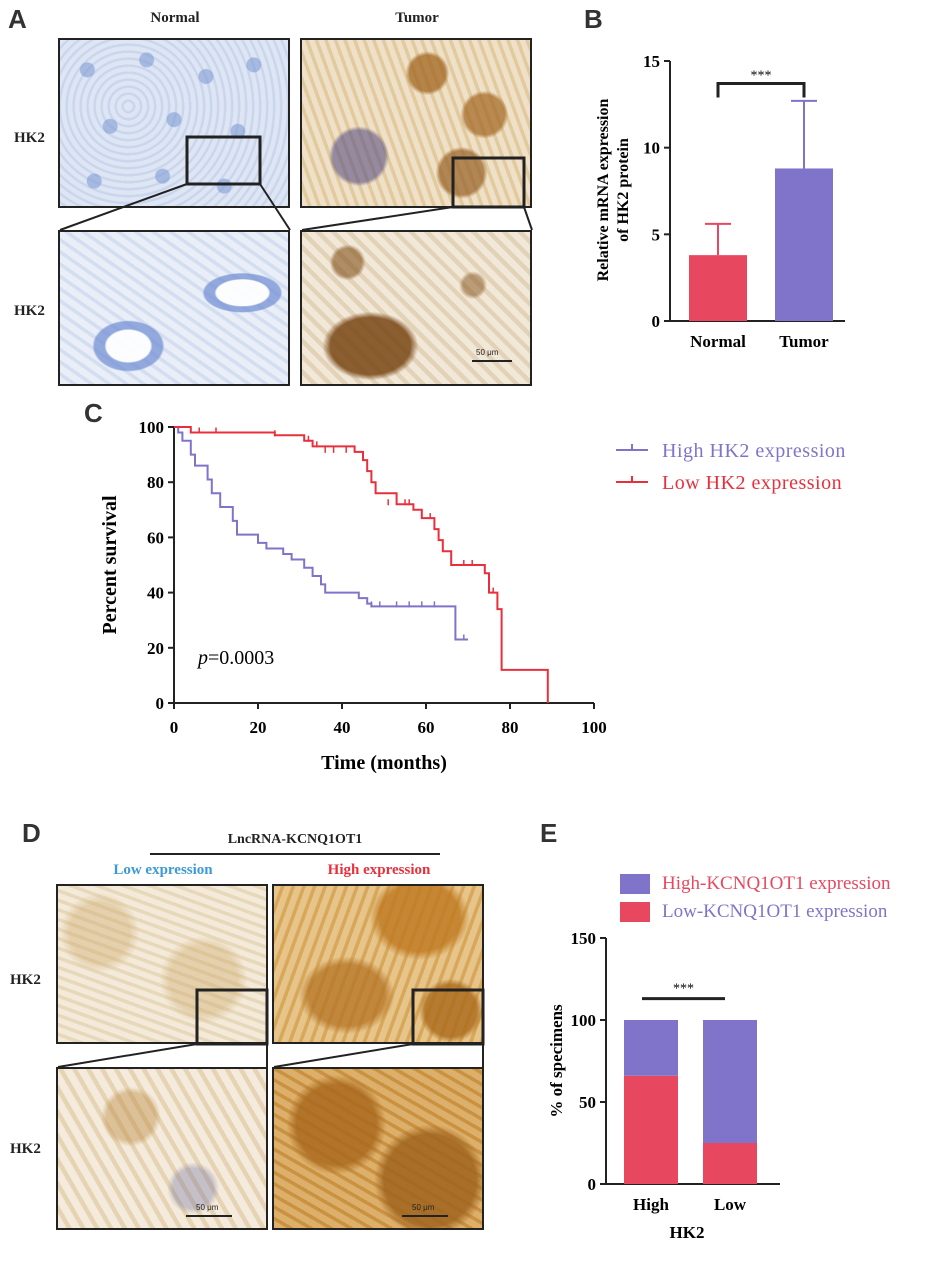 Image resolution: width=949 pixels, height=1269 pixels. Describe the element at coordinates (651, 61) in the screenshot. I see `y-tick-label: 15` at that location.